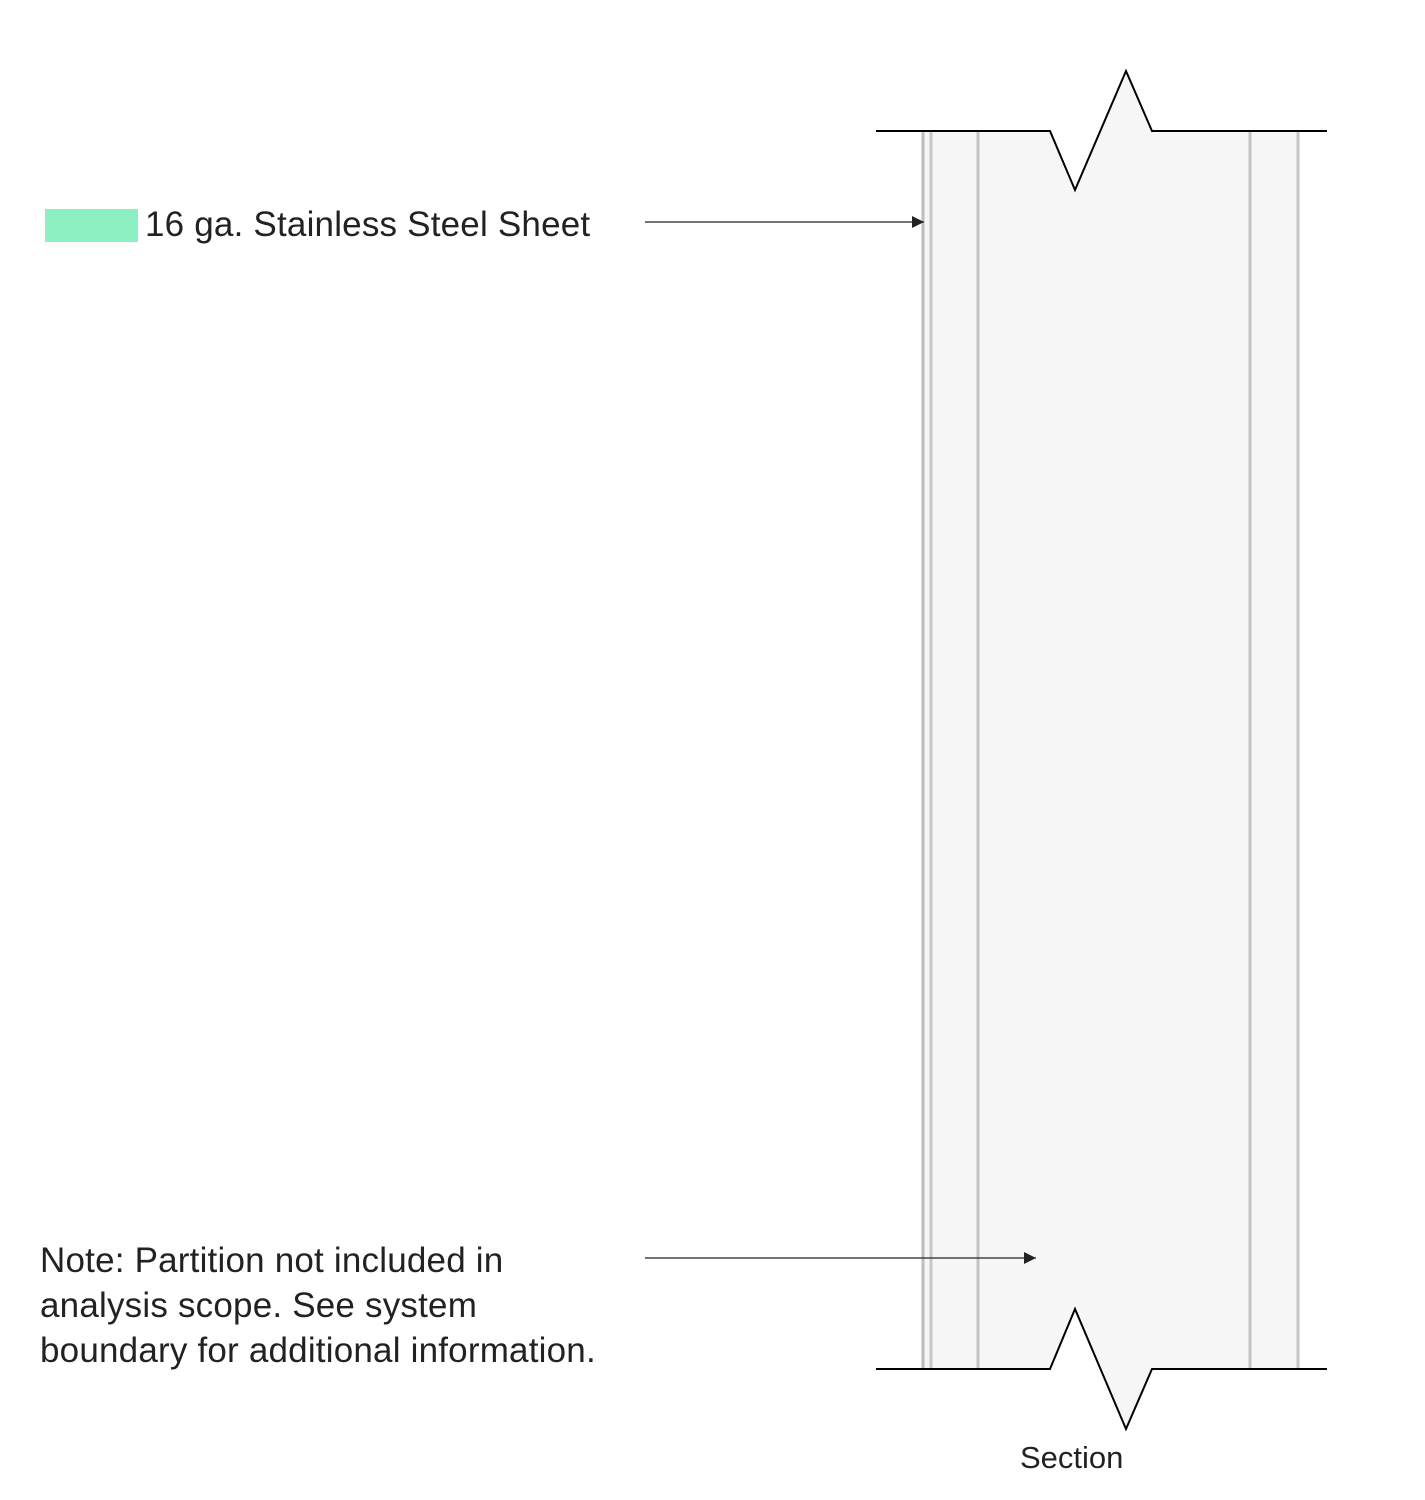 The image size is (1425, 1500). I want to click on section-label: Section, so click(1072, 1457).